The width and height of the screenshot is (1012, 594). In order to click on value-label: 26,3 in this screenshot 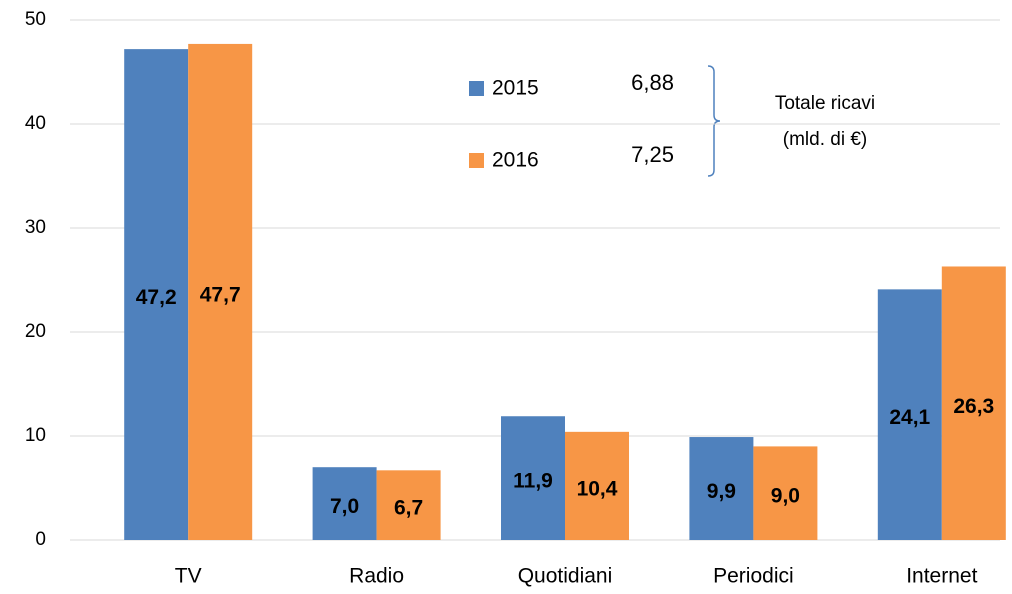, I will do `click(973, 406)`.